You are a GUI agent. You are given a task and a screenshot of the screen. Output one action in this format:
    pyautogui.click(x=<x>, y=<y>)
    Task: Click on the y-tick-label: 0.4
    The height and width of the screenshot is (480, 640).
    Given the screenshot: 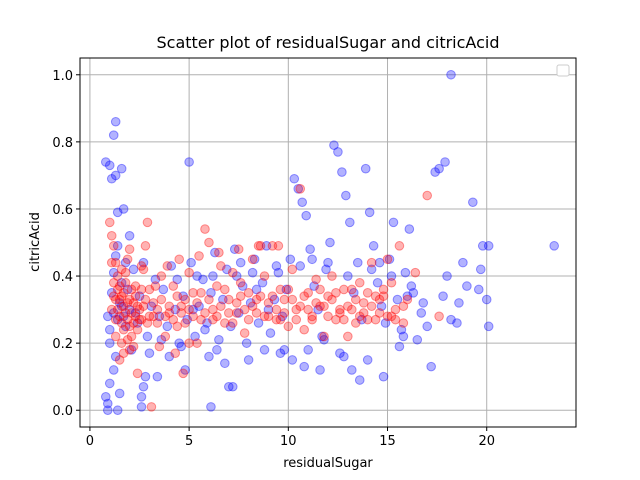 What is the action you would take?
    pyautogui.click(x=62, y=277)
    